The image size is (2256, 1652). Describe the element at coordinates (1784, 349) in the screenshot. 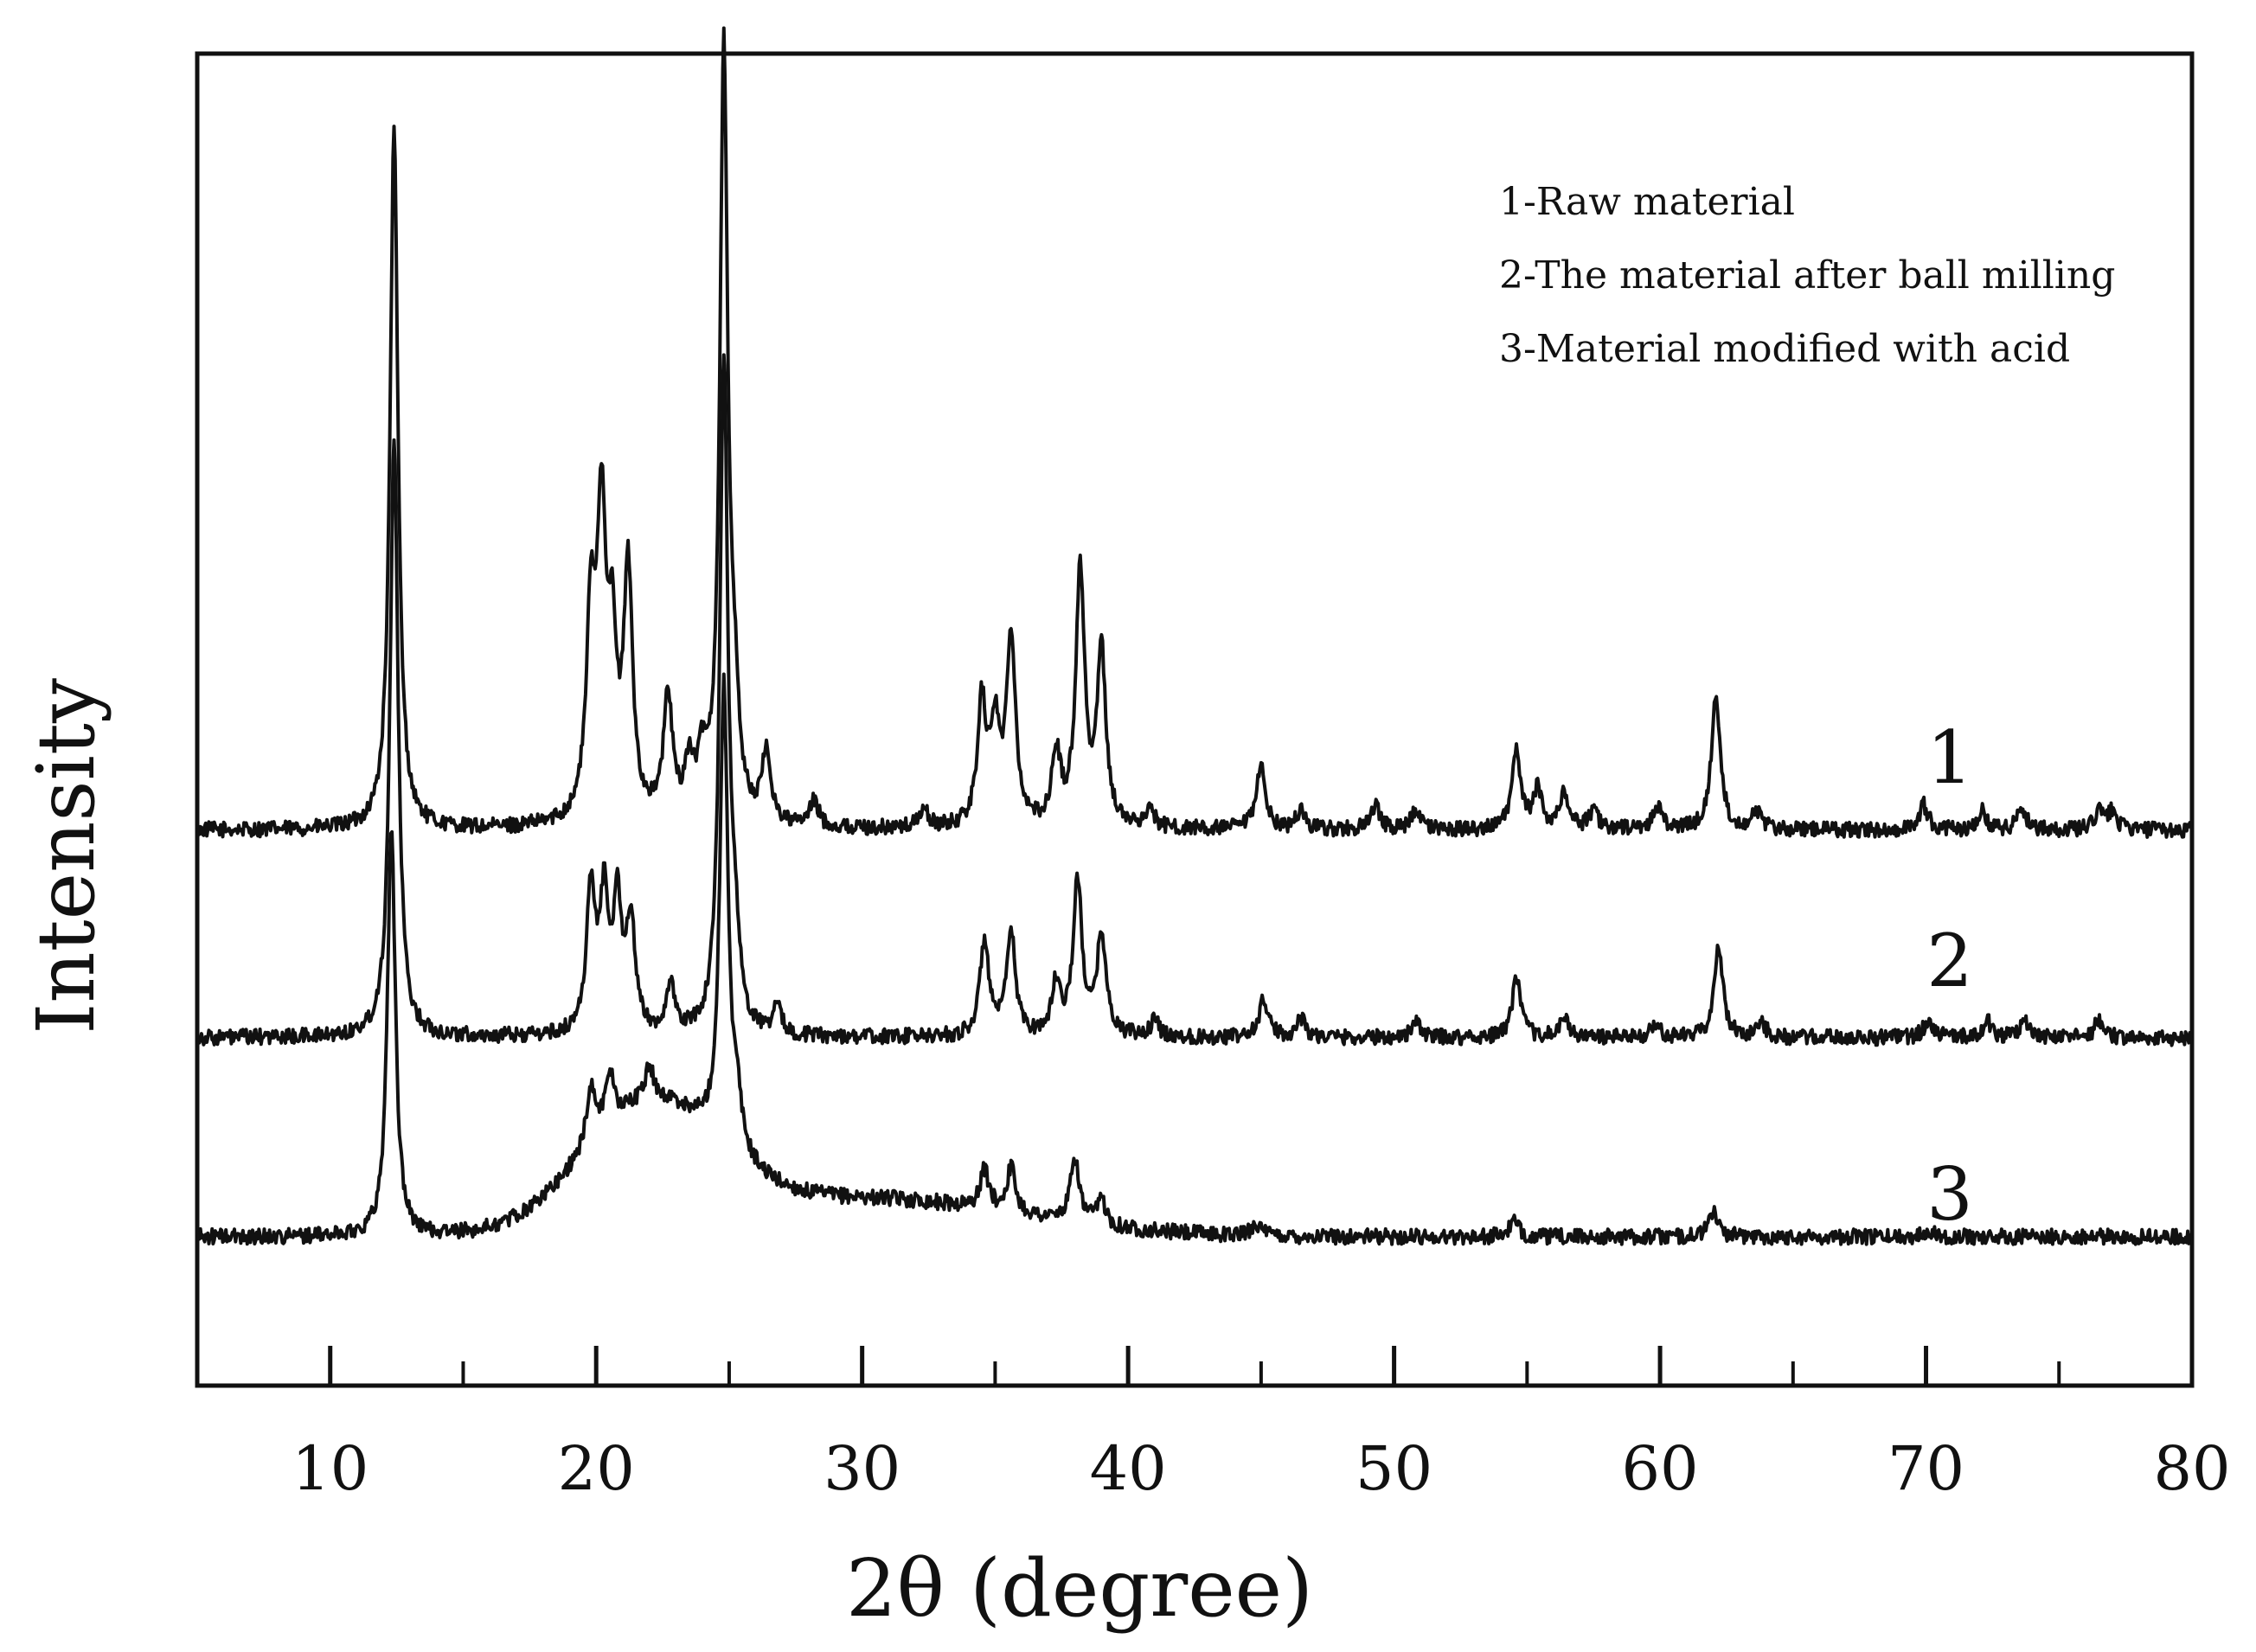

I see `legend-entry-3: 3-Material modified with acid` at that location.